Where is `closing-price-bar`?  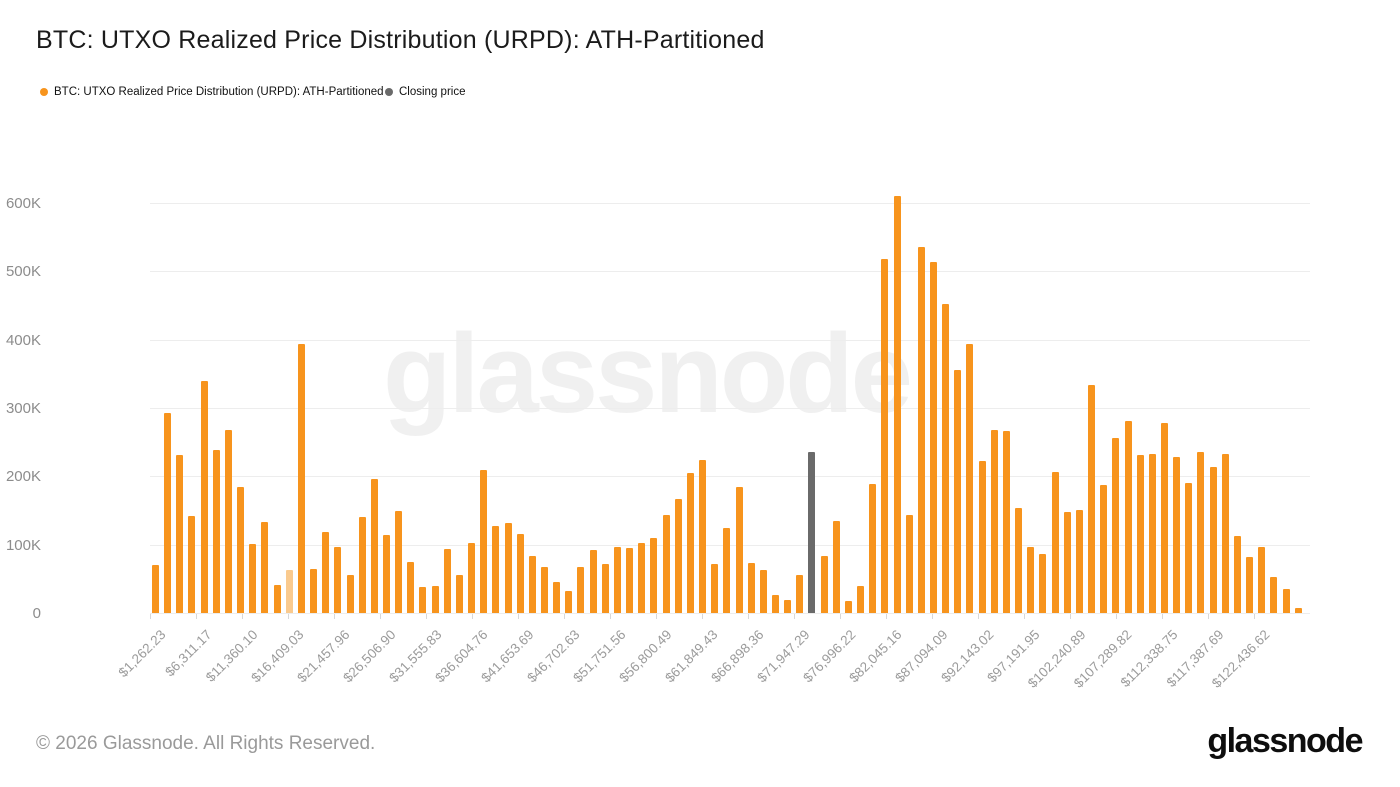 closing-price-bar is located at coordinates (812, 532).